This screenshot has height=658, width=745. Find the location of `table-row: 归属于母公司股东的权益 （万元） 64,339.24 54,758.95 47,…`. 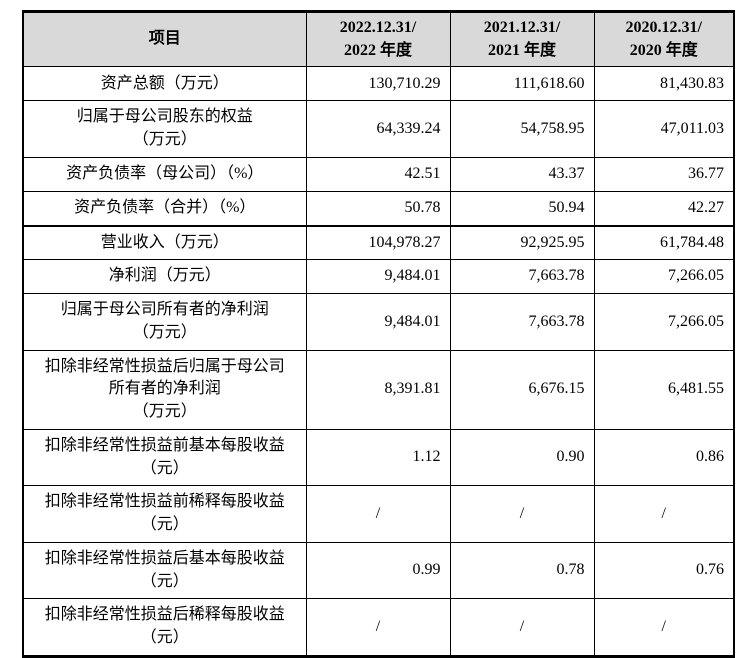

table-row: 归属于母公司股东的权益 （万元） 64,339.24 54,758.95 47,… is located at coordinates (378, 129).